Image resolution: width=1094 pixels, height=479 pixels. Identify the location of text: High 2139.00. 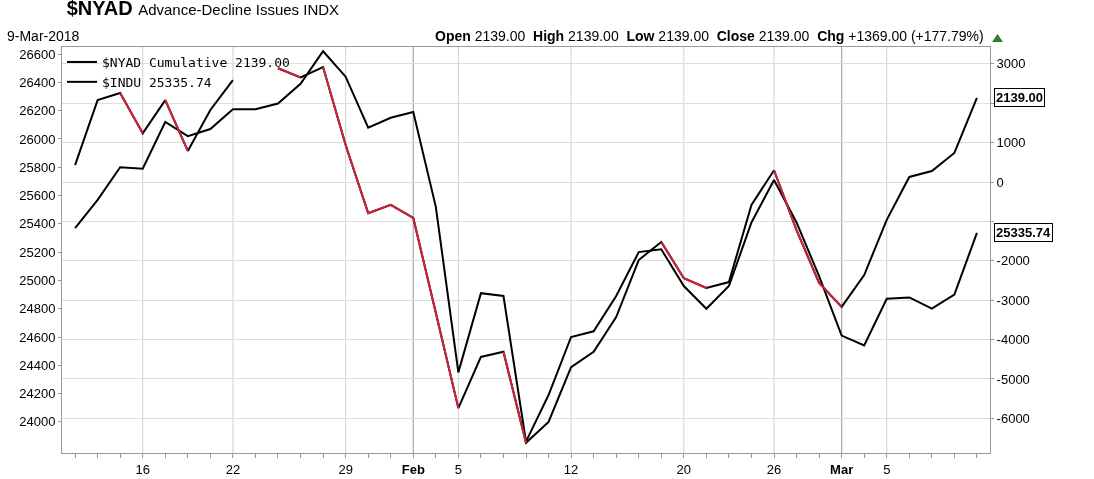
(576, 36).